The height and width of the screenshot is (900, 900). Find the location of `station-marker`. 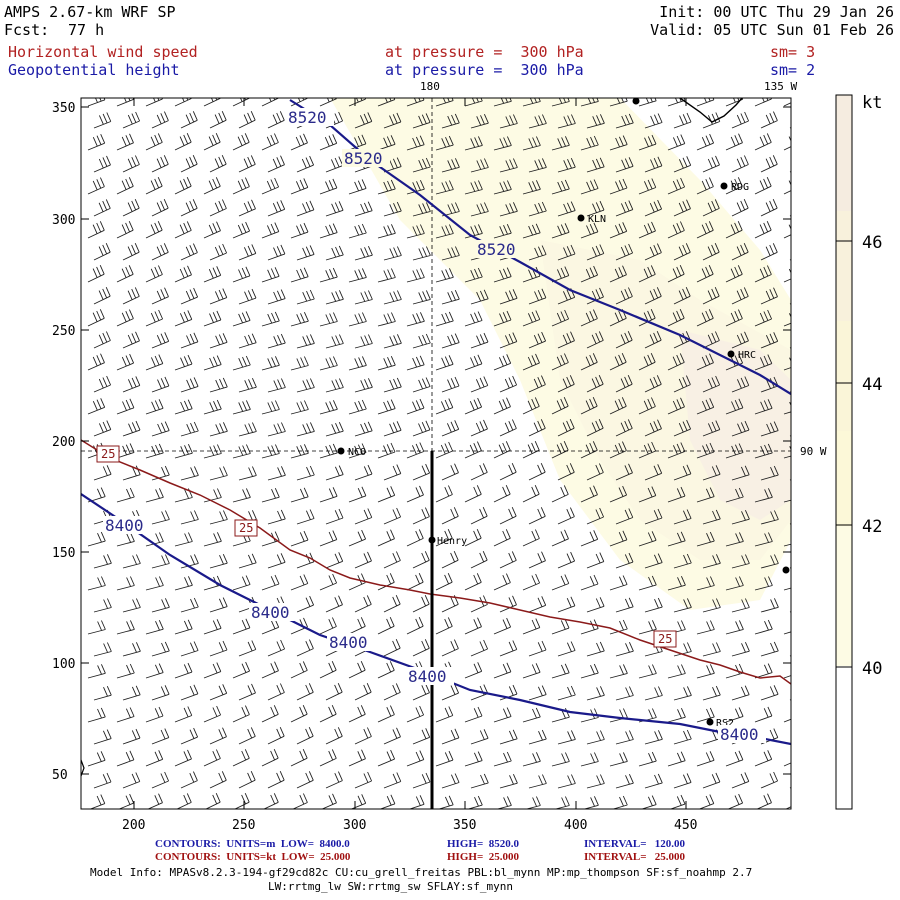

station-marker is located at coordinates (636, 101).